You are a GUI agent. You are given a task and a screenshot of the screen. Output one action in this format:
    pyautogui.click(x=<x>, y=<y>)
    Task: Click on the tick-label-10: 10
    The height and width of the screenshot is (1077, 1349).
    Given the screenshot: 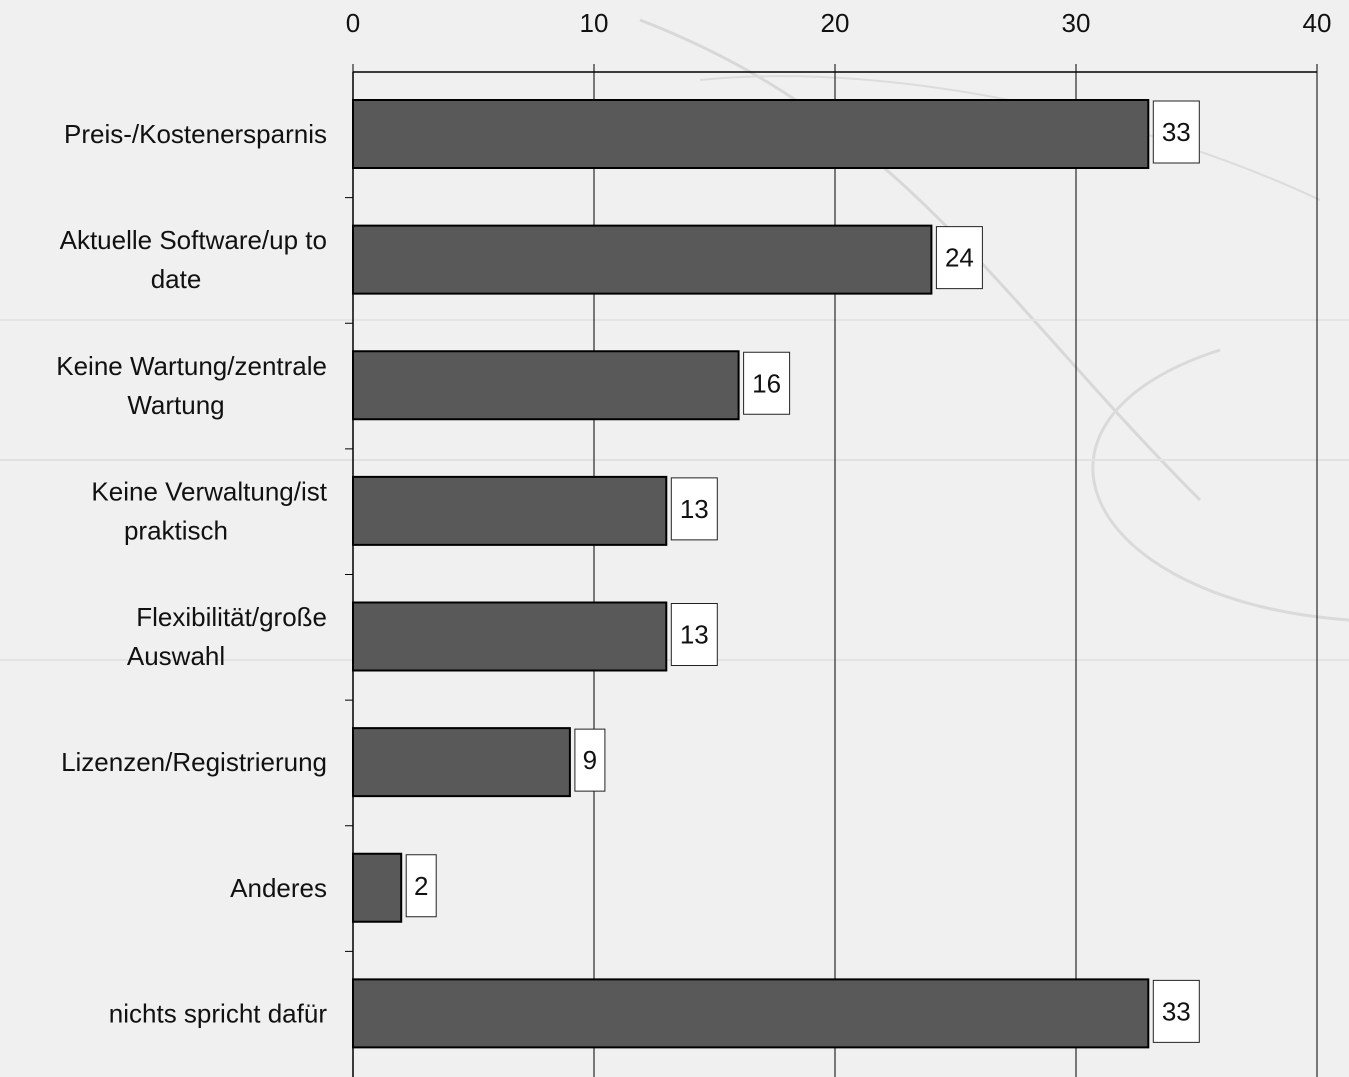 What is the action you would take?
    pyautogui.click(x=594, y=23)
    